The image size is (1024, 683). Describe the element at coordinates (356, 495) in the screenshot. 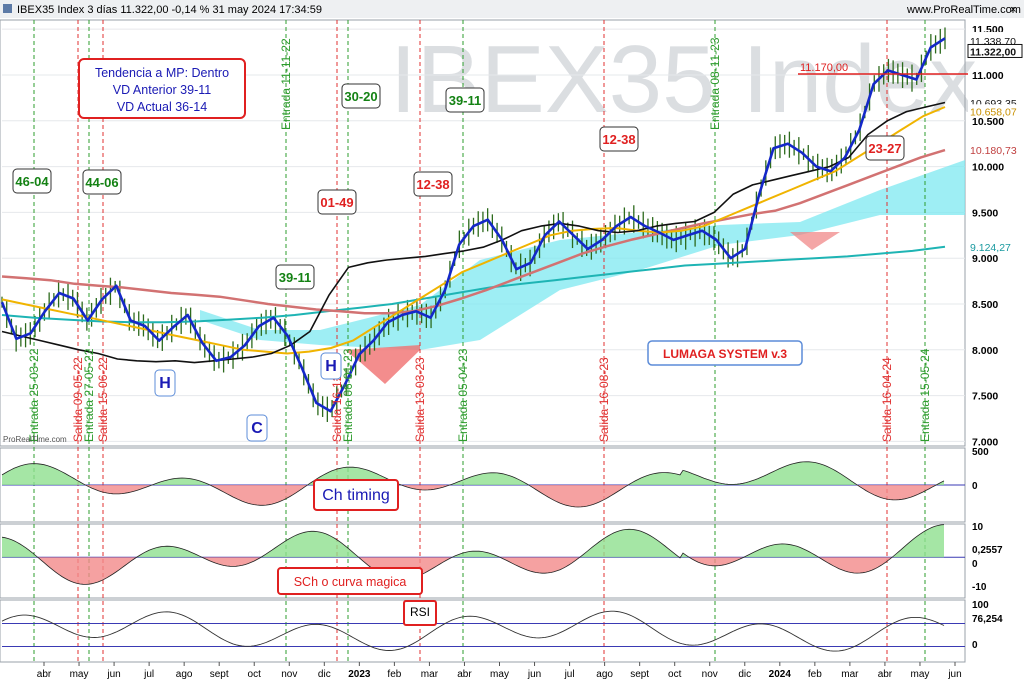

I see `timing-label-box` at that location.